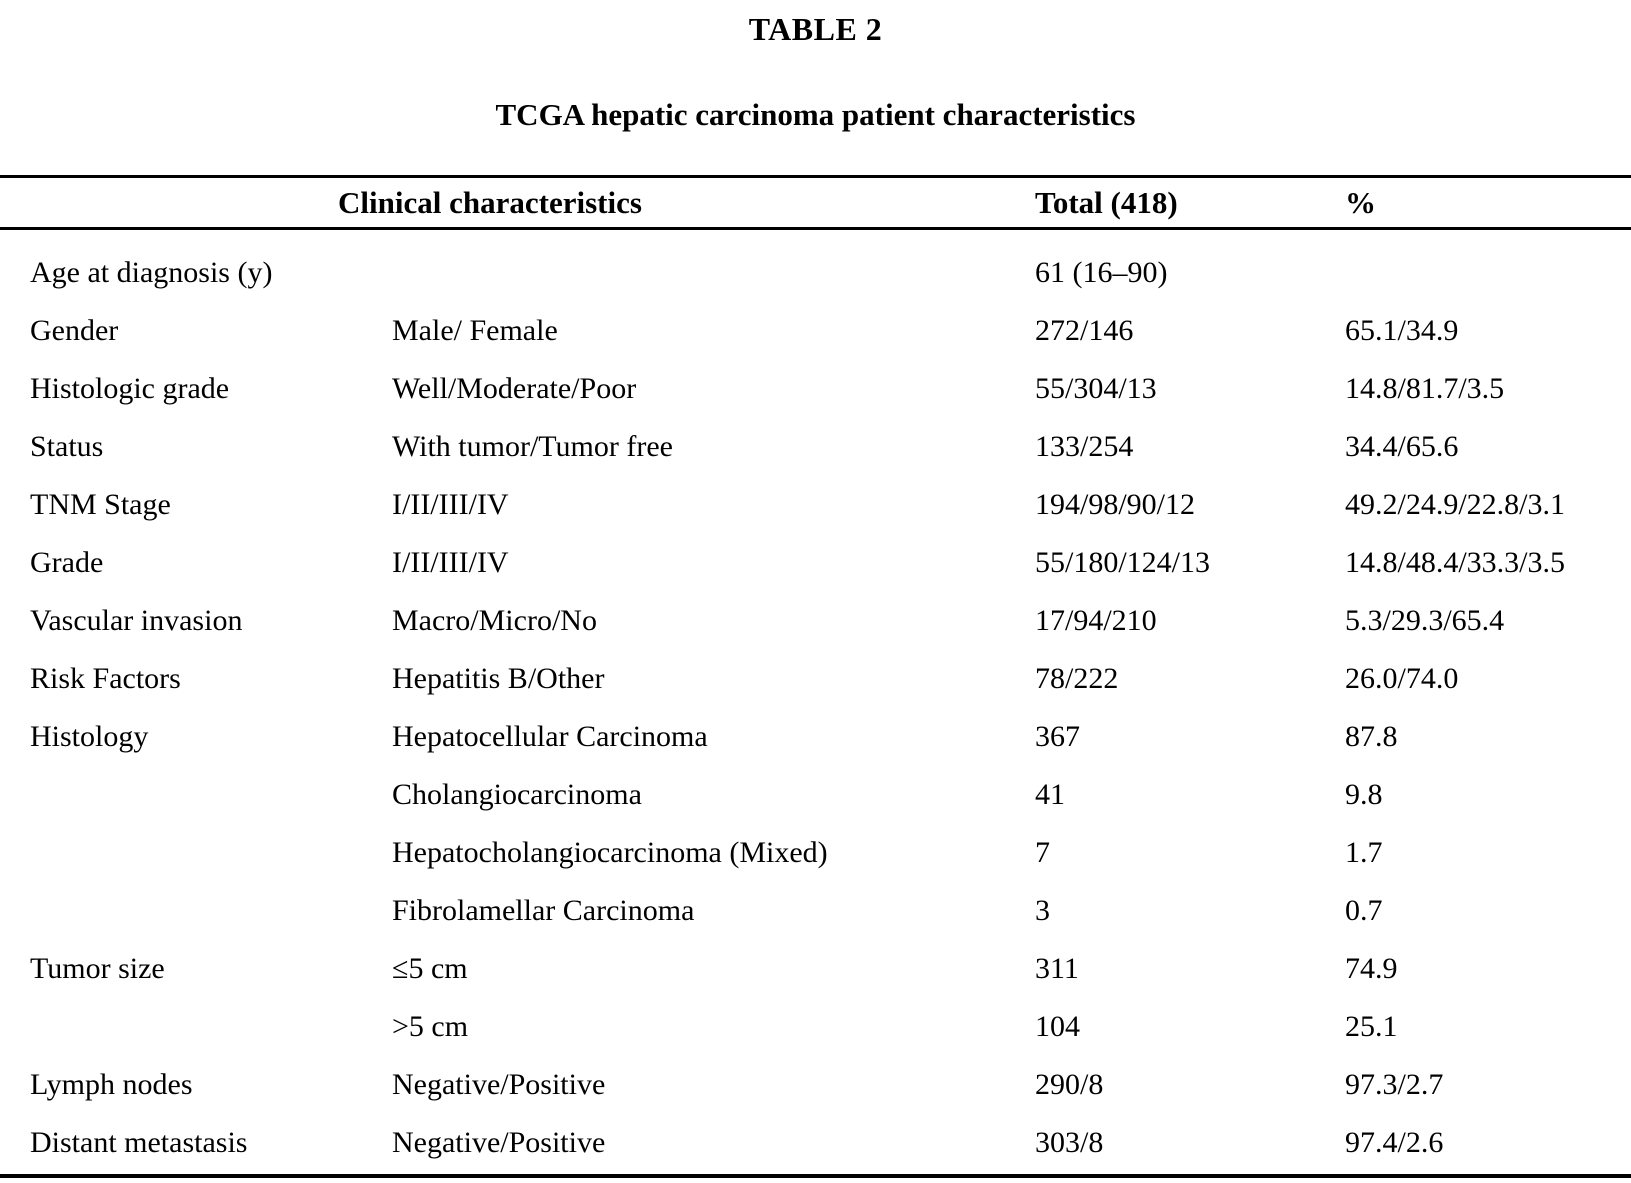  What do you see at coordinates (139, 1142) in the screenshot?
I see `cell-characteristic: Distant metastasis` at bounding box center [139, 1142].